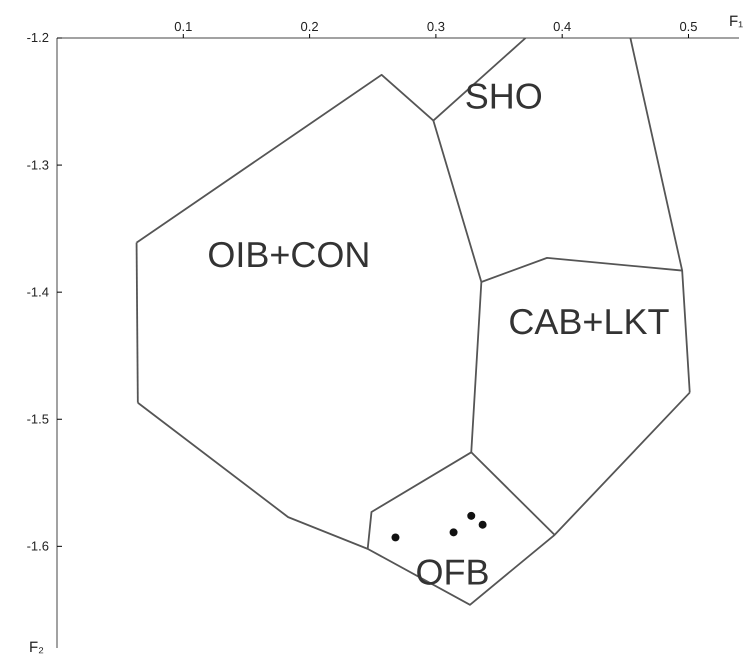  Describe the element at coordinates (503, 96) in the screenshot. I see `annotation: SHO` at that location.